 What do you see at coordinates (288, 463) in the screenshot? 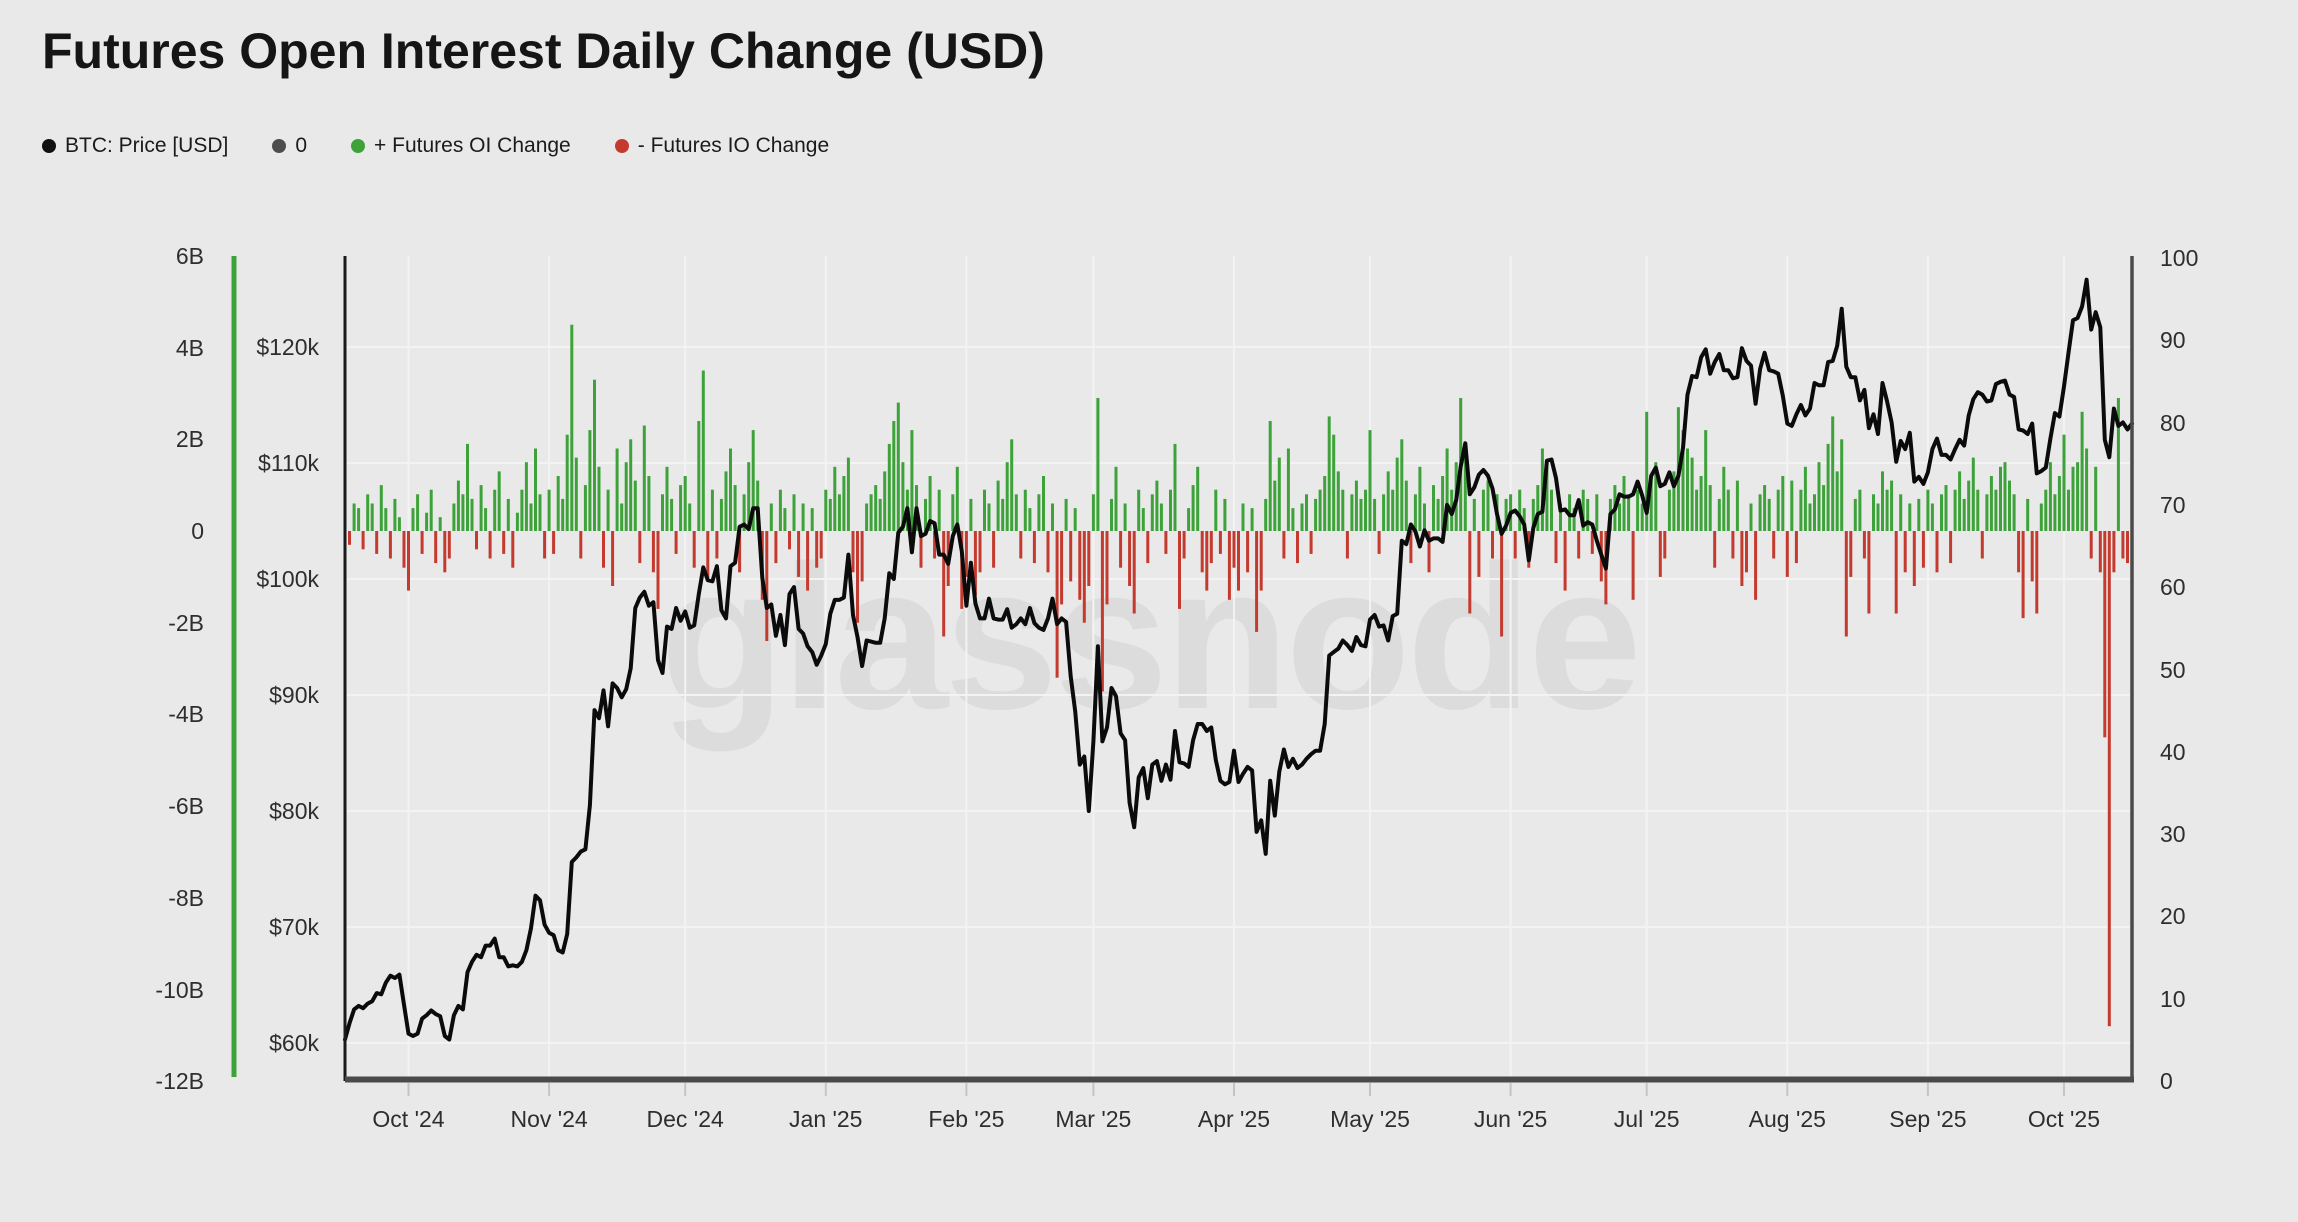
I see `price-axis-tick-label: $110k` at bounding box center [288, 463].